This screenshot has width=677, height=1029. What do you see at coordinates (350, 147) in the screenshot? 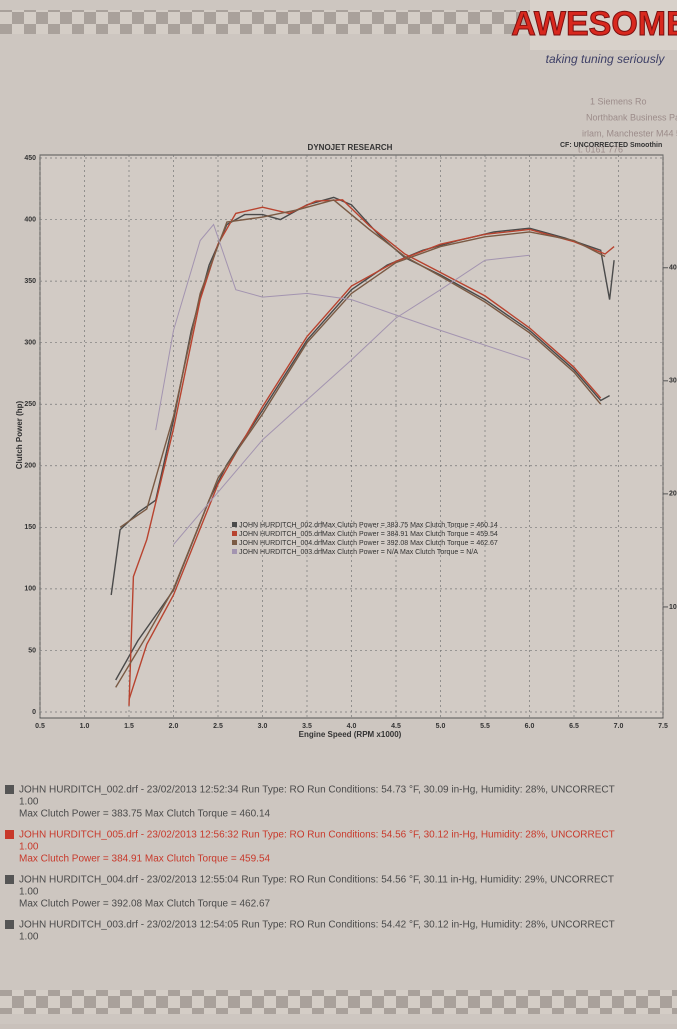
I see `chart-title: DYNOJET RESEARCH` at bounding box center [350, 147].